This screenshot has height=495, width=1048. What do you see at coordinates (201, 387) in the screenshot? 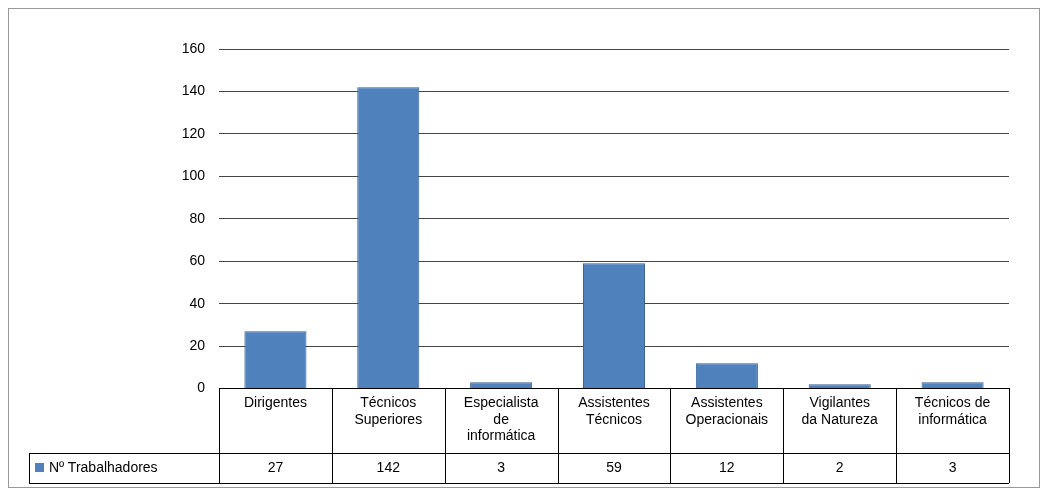
I see `y-tick-label: 0` at bounding box center [201, 387].